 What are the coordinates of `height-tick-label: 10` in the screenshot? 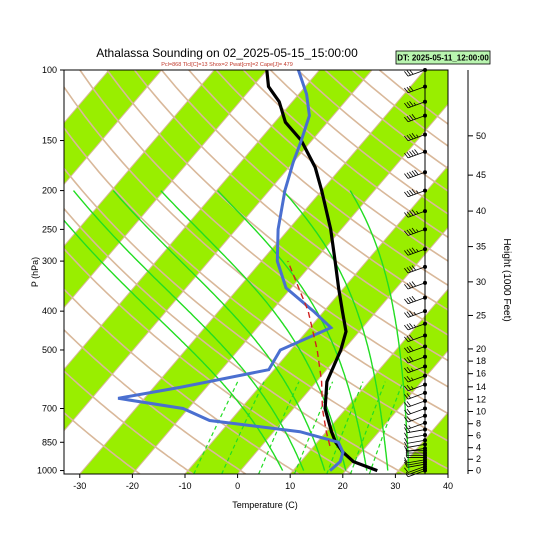 It's located at (481, 411).